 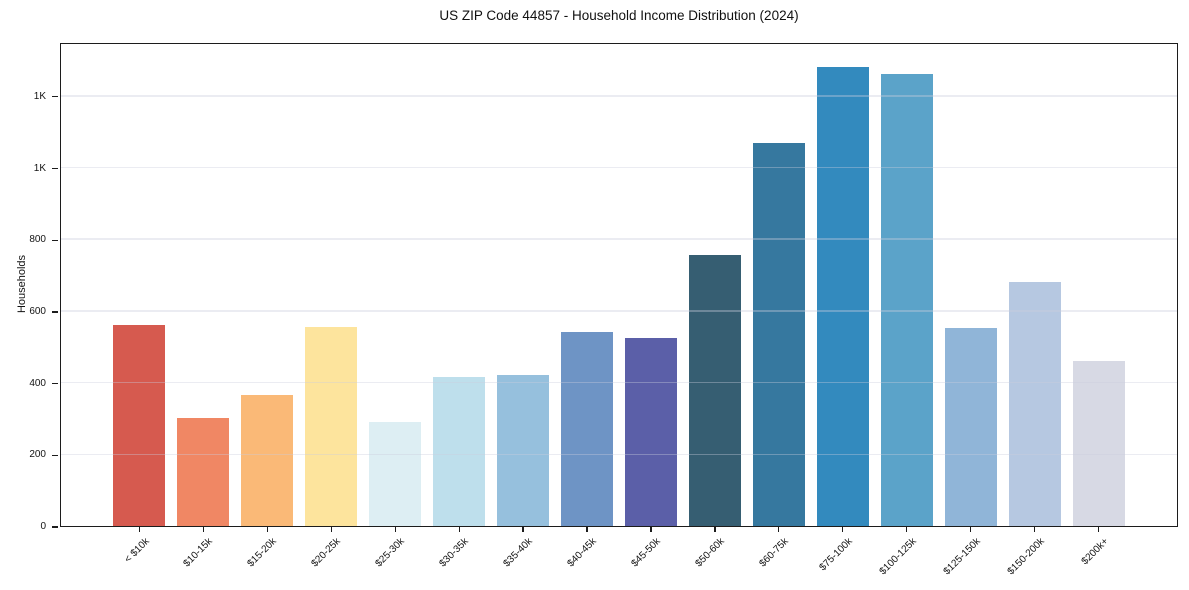 I want to click on bar-$35-40k, so click(x=523, y=450).